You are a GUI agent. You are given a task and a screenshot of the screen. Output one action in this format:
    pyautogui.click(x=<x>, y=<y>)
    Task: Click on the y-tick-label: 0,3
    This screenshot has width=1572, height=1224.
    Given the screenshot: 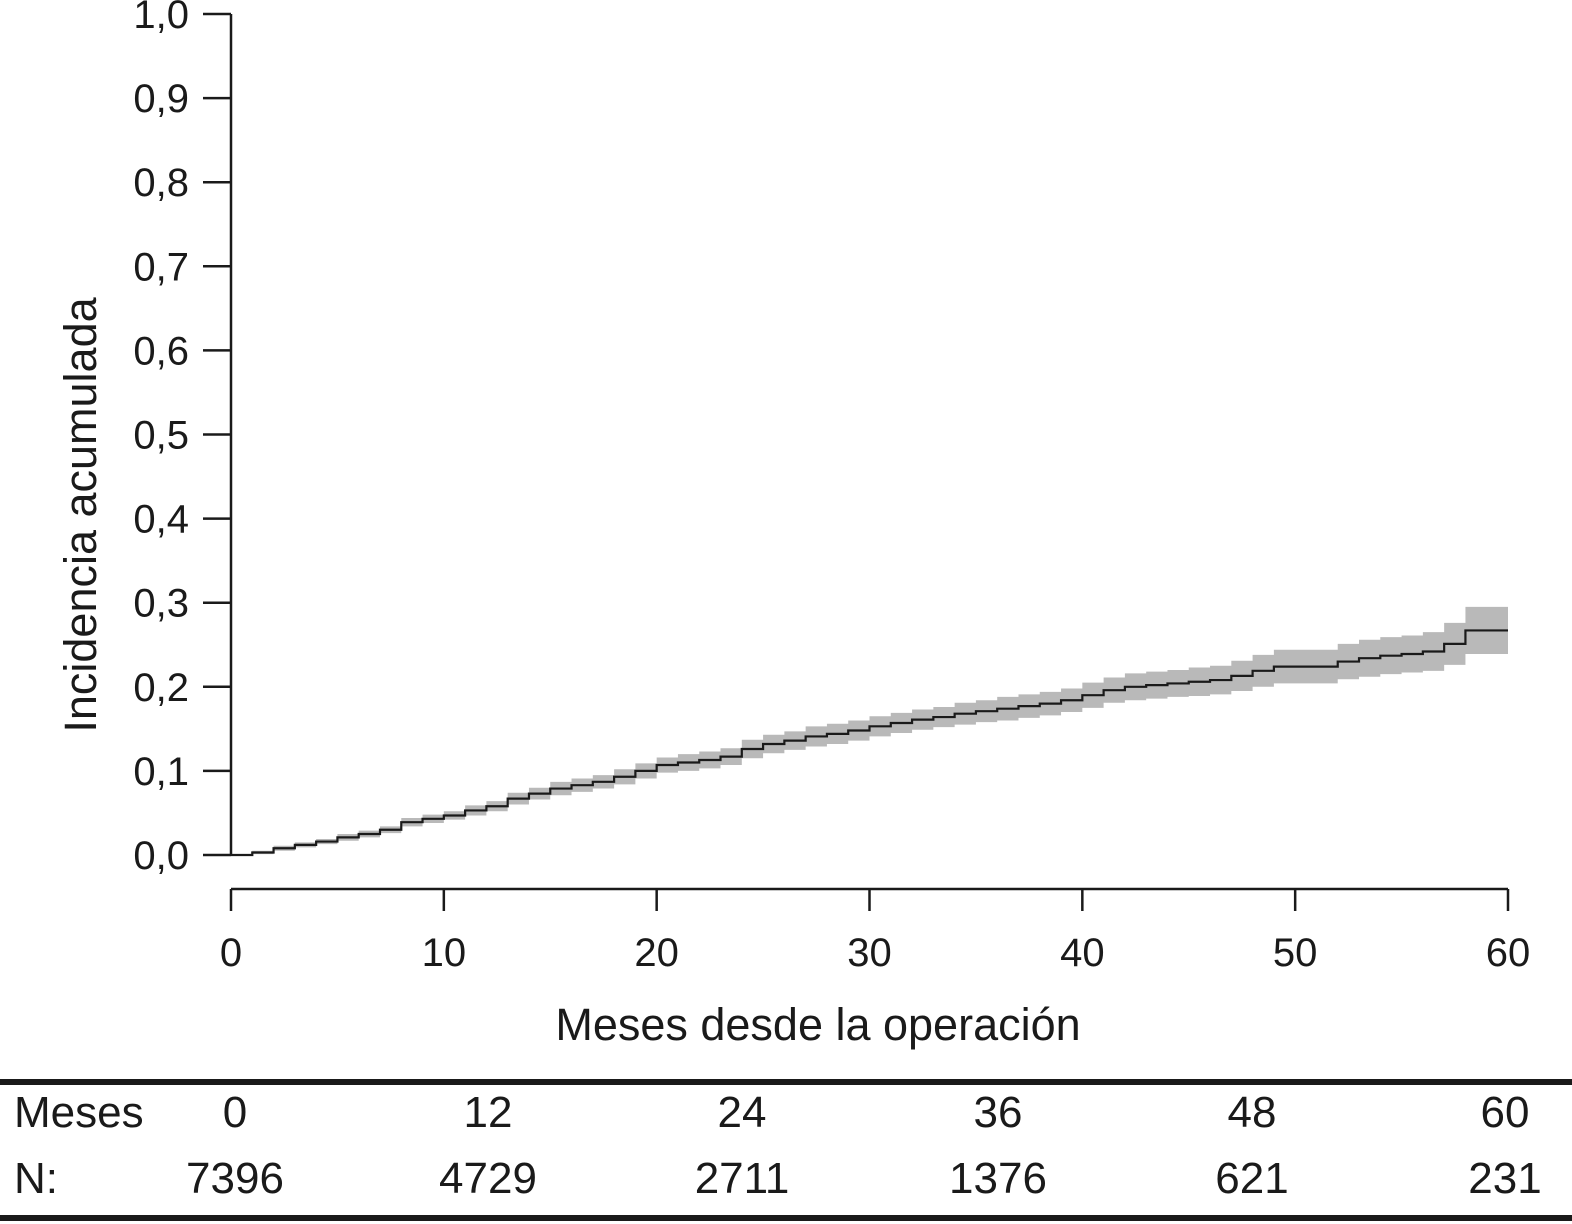 What is the action you would take?
    pyautogui.click(x=161, y=604)
    